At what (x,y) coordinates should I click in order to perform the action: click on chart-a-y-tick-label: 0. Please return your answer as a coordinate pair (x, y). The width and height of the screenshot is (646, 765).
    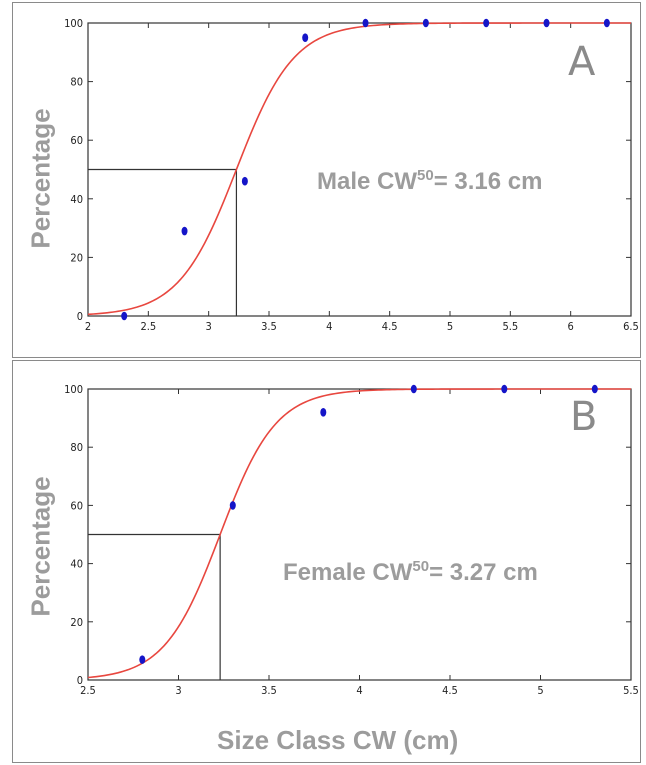
    Looking at the image, I should click on (80, 316).